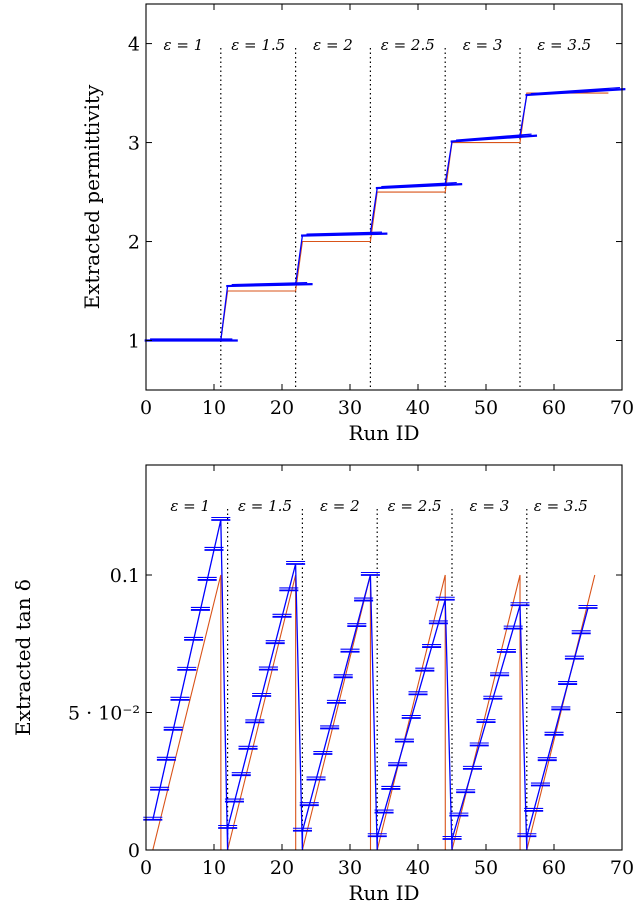 The image size is (638, 913). What do you see at coordinates (134, 243) in the screenshot?
I see `y-tick-label: 2` at bounding box center [134, 243].